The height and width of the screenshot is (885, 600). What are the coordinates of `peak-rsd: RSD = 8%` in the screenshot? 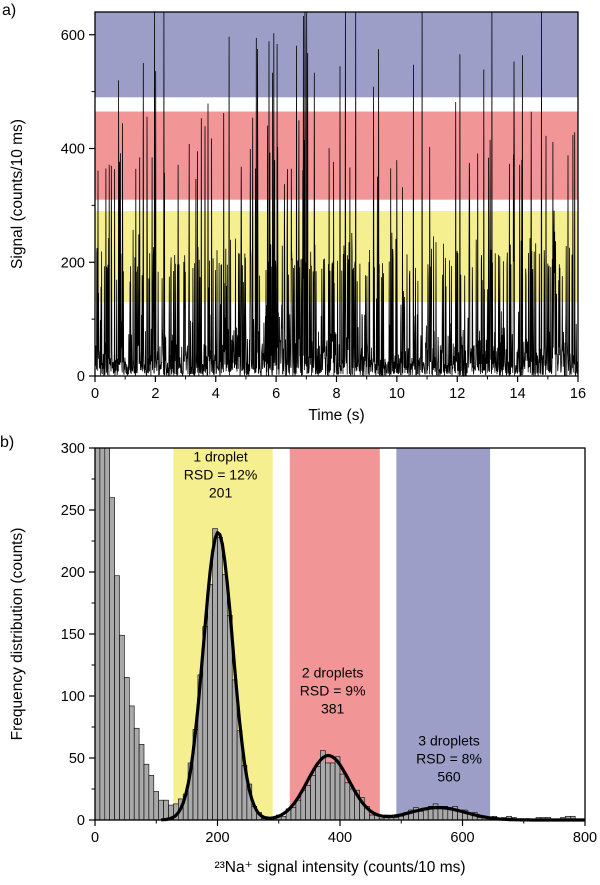 It's located at (449, 759).